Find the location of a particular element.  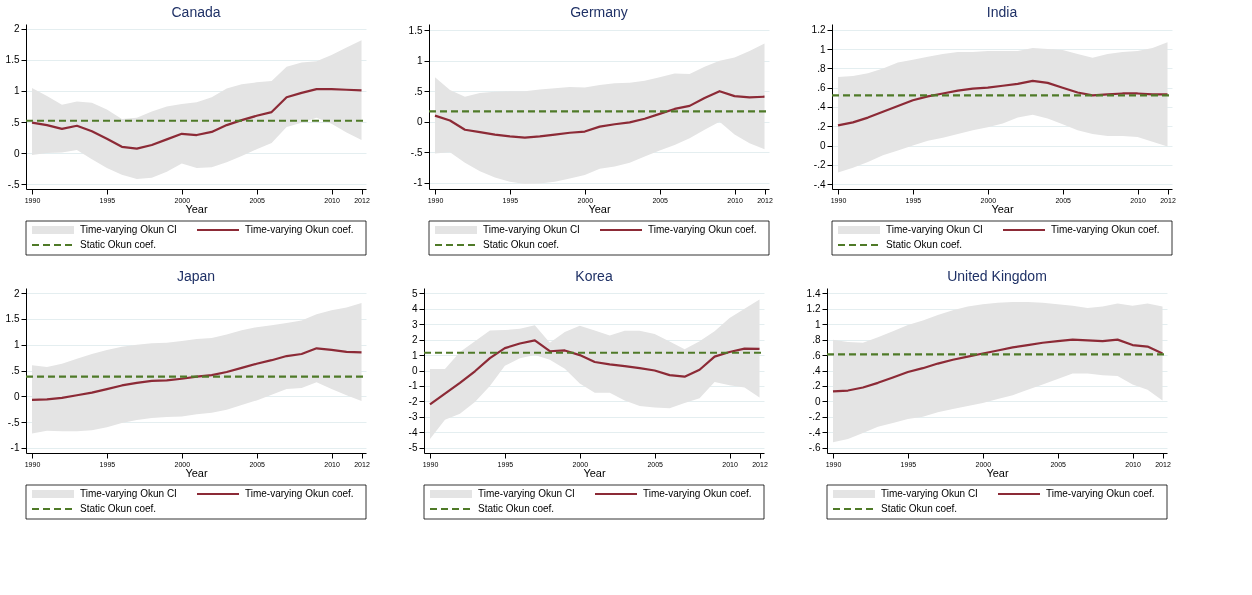

chart-title: United Kingdom is located at coordinates (997, 276).